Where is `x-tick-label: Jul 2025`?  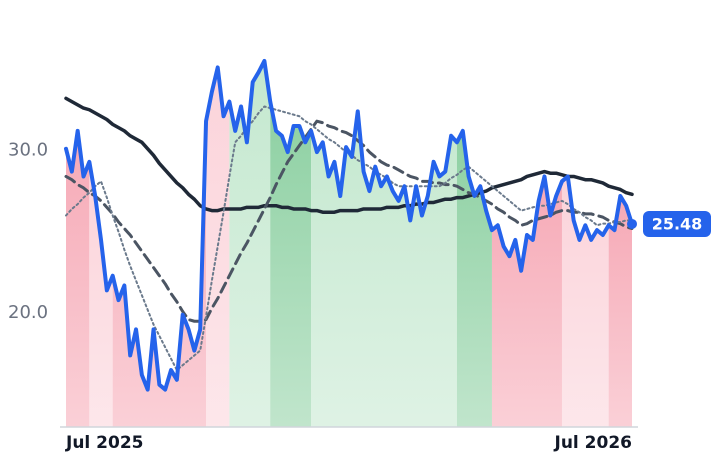
x-tick-label: Jul 2025 is located at coordinates (104, 443).